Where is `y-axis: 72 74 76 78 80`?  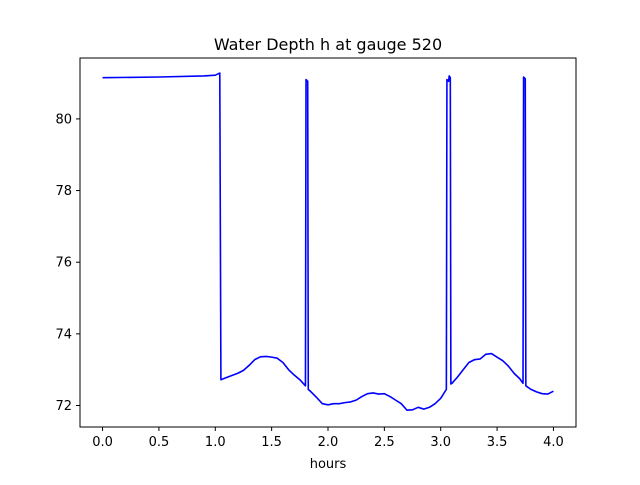 y-axis: 72 74 76 78 80 is located at coordinates (67, 263).